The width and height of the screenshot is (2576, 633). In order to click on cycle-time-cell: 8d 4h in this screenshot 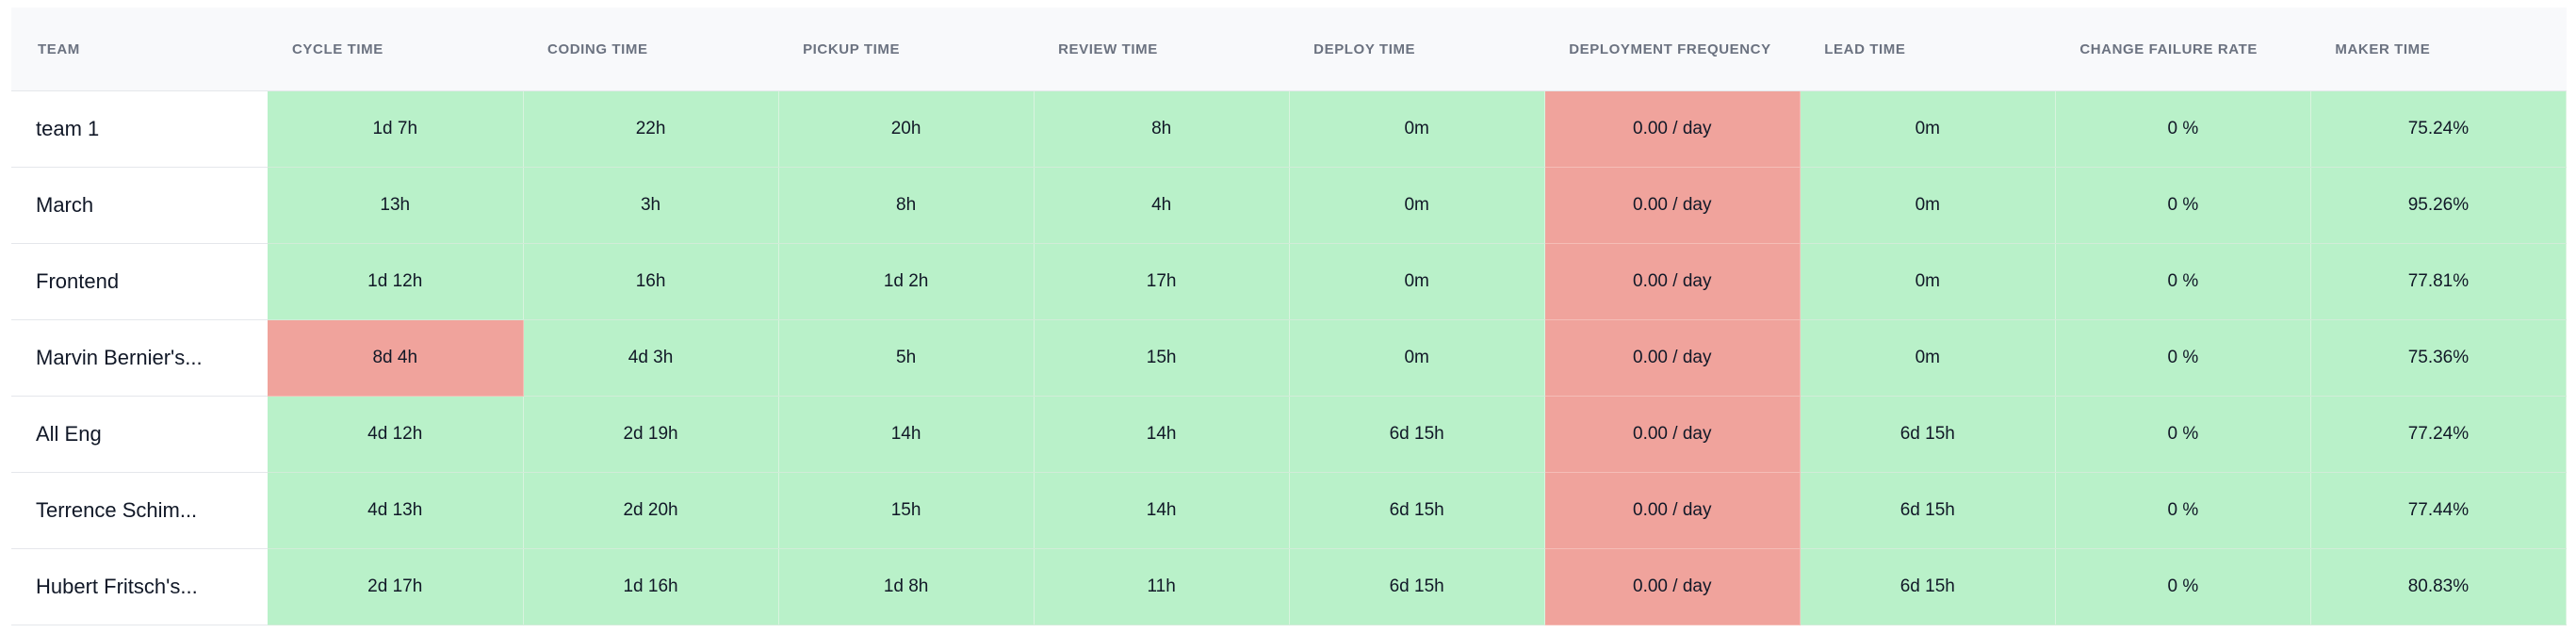, I will do `click(395, 358)`.